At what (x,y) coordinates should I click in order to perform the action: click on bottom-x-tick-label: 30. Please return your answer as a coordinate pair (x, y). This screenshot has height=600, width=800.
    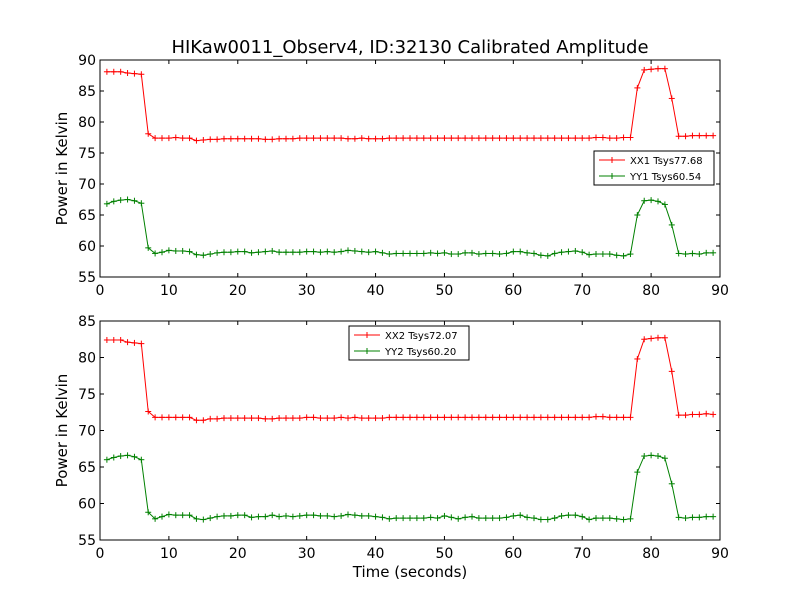
    Looking at the image, I should click on (307, 554).